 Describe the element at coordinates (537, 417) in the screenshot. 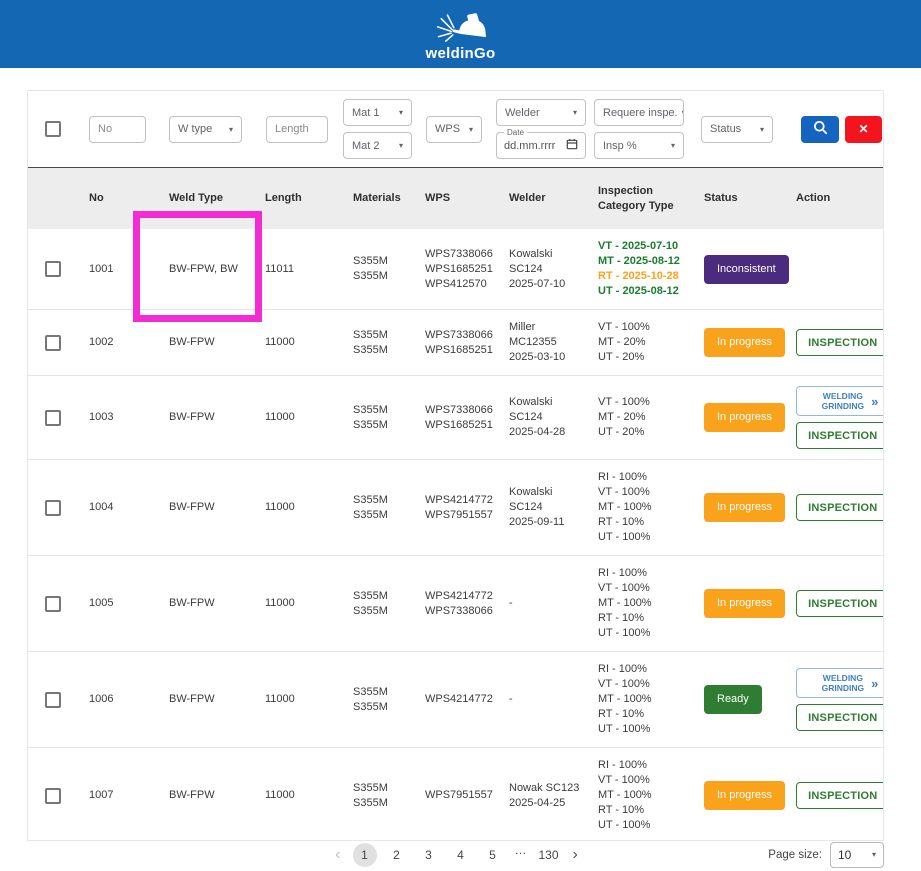

I see `cell-welder: Kowalski SC124 2025-04-28` at that location.